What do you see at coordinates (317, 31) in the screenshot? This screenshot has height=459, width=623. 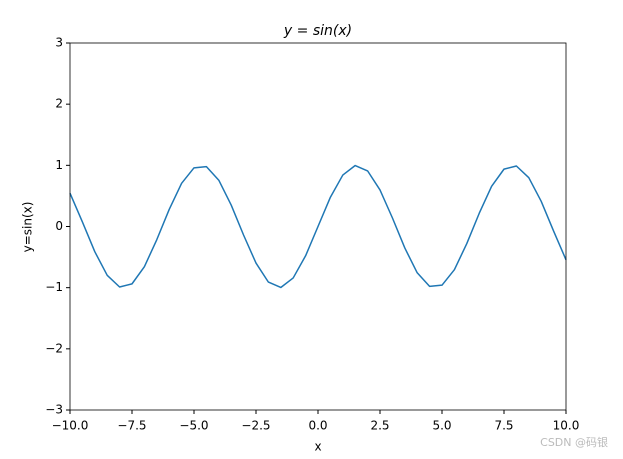 I see `chart-title: y = sin(x)` at bounding box center [317, 31].